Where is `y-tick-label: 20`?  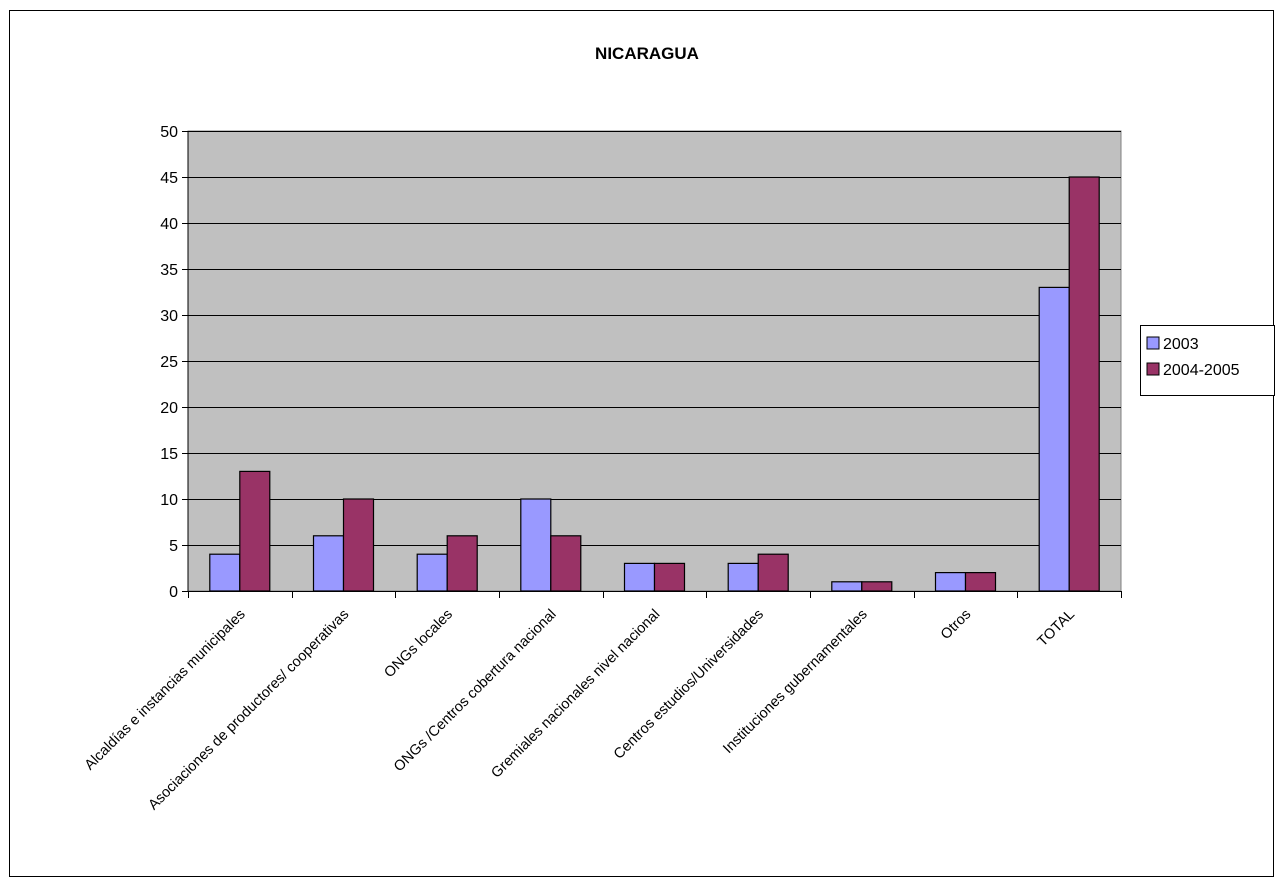 y-tick-label: 20 is located at coordinates (169, 408).